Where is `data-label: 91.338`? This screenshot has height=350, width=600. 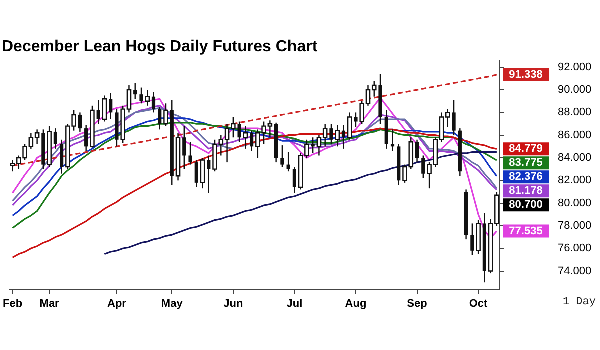 data-label: 91.338 is located at coordinates (526, 74).